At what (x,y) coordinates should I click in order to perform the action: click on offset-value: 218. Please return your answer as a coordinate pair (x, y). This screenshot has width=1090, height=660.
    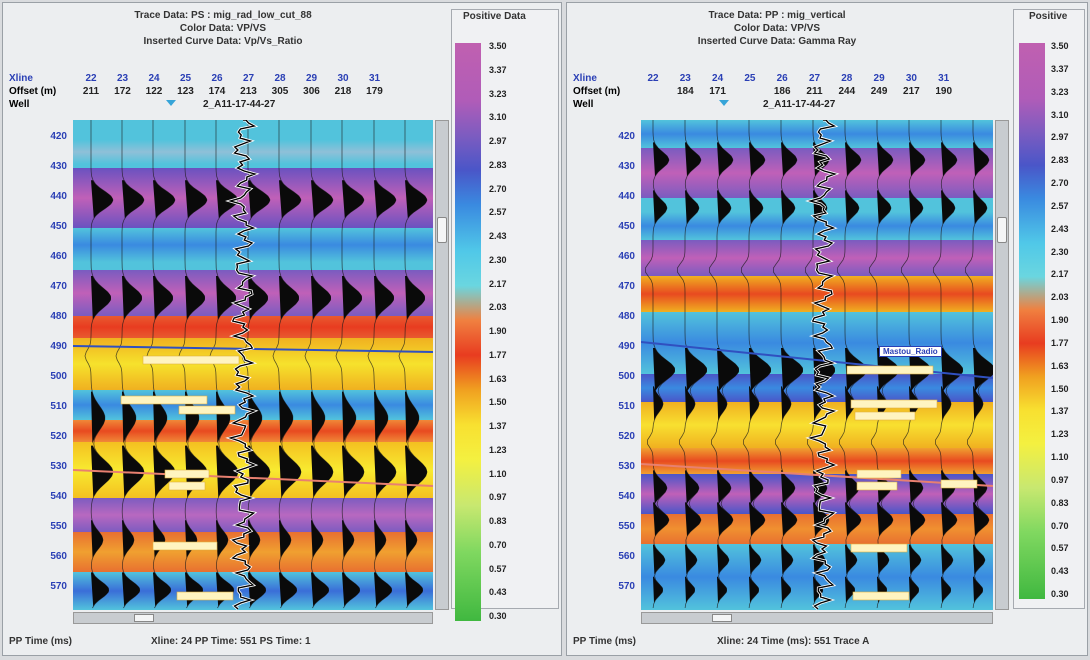
    Looking at the image, I should click on (343, 91).